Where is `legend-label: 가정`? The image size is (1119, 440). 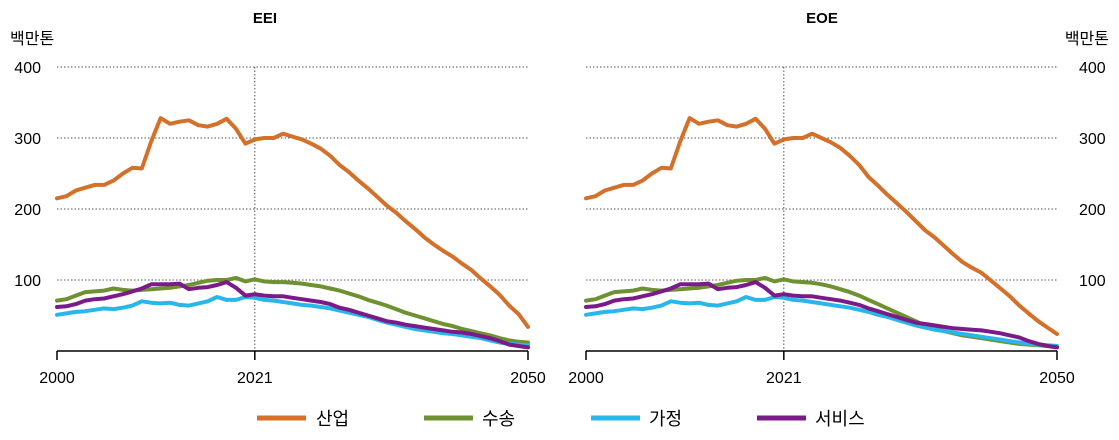
legend-label: 가정 is located at coordinates (665, 419).